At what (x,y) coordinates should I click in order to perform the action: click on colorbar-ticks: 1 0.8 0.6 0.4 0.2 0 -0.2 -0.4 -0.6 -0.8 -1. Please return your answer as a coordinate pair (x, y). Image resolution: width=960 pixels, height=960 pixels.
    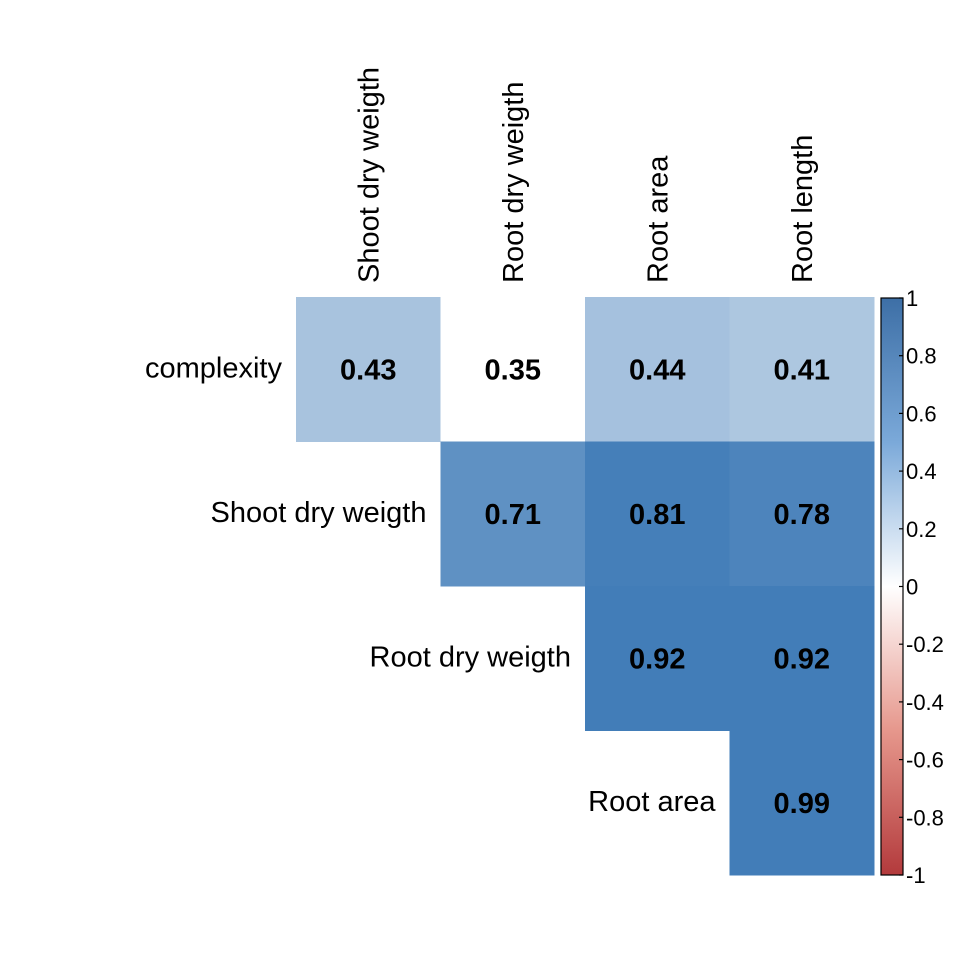
    Looking at the image, I should click on (921, 587).